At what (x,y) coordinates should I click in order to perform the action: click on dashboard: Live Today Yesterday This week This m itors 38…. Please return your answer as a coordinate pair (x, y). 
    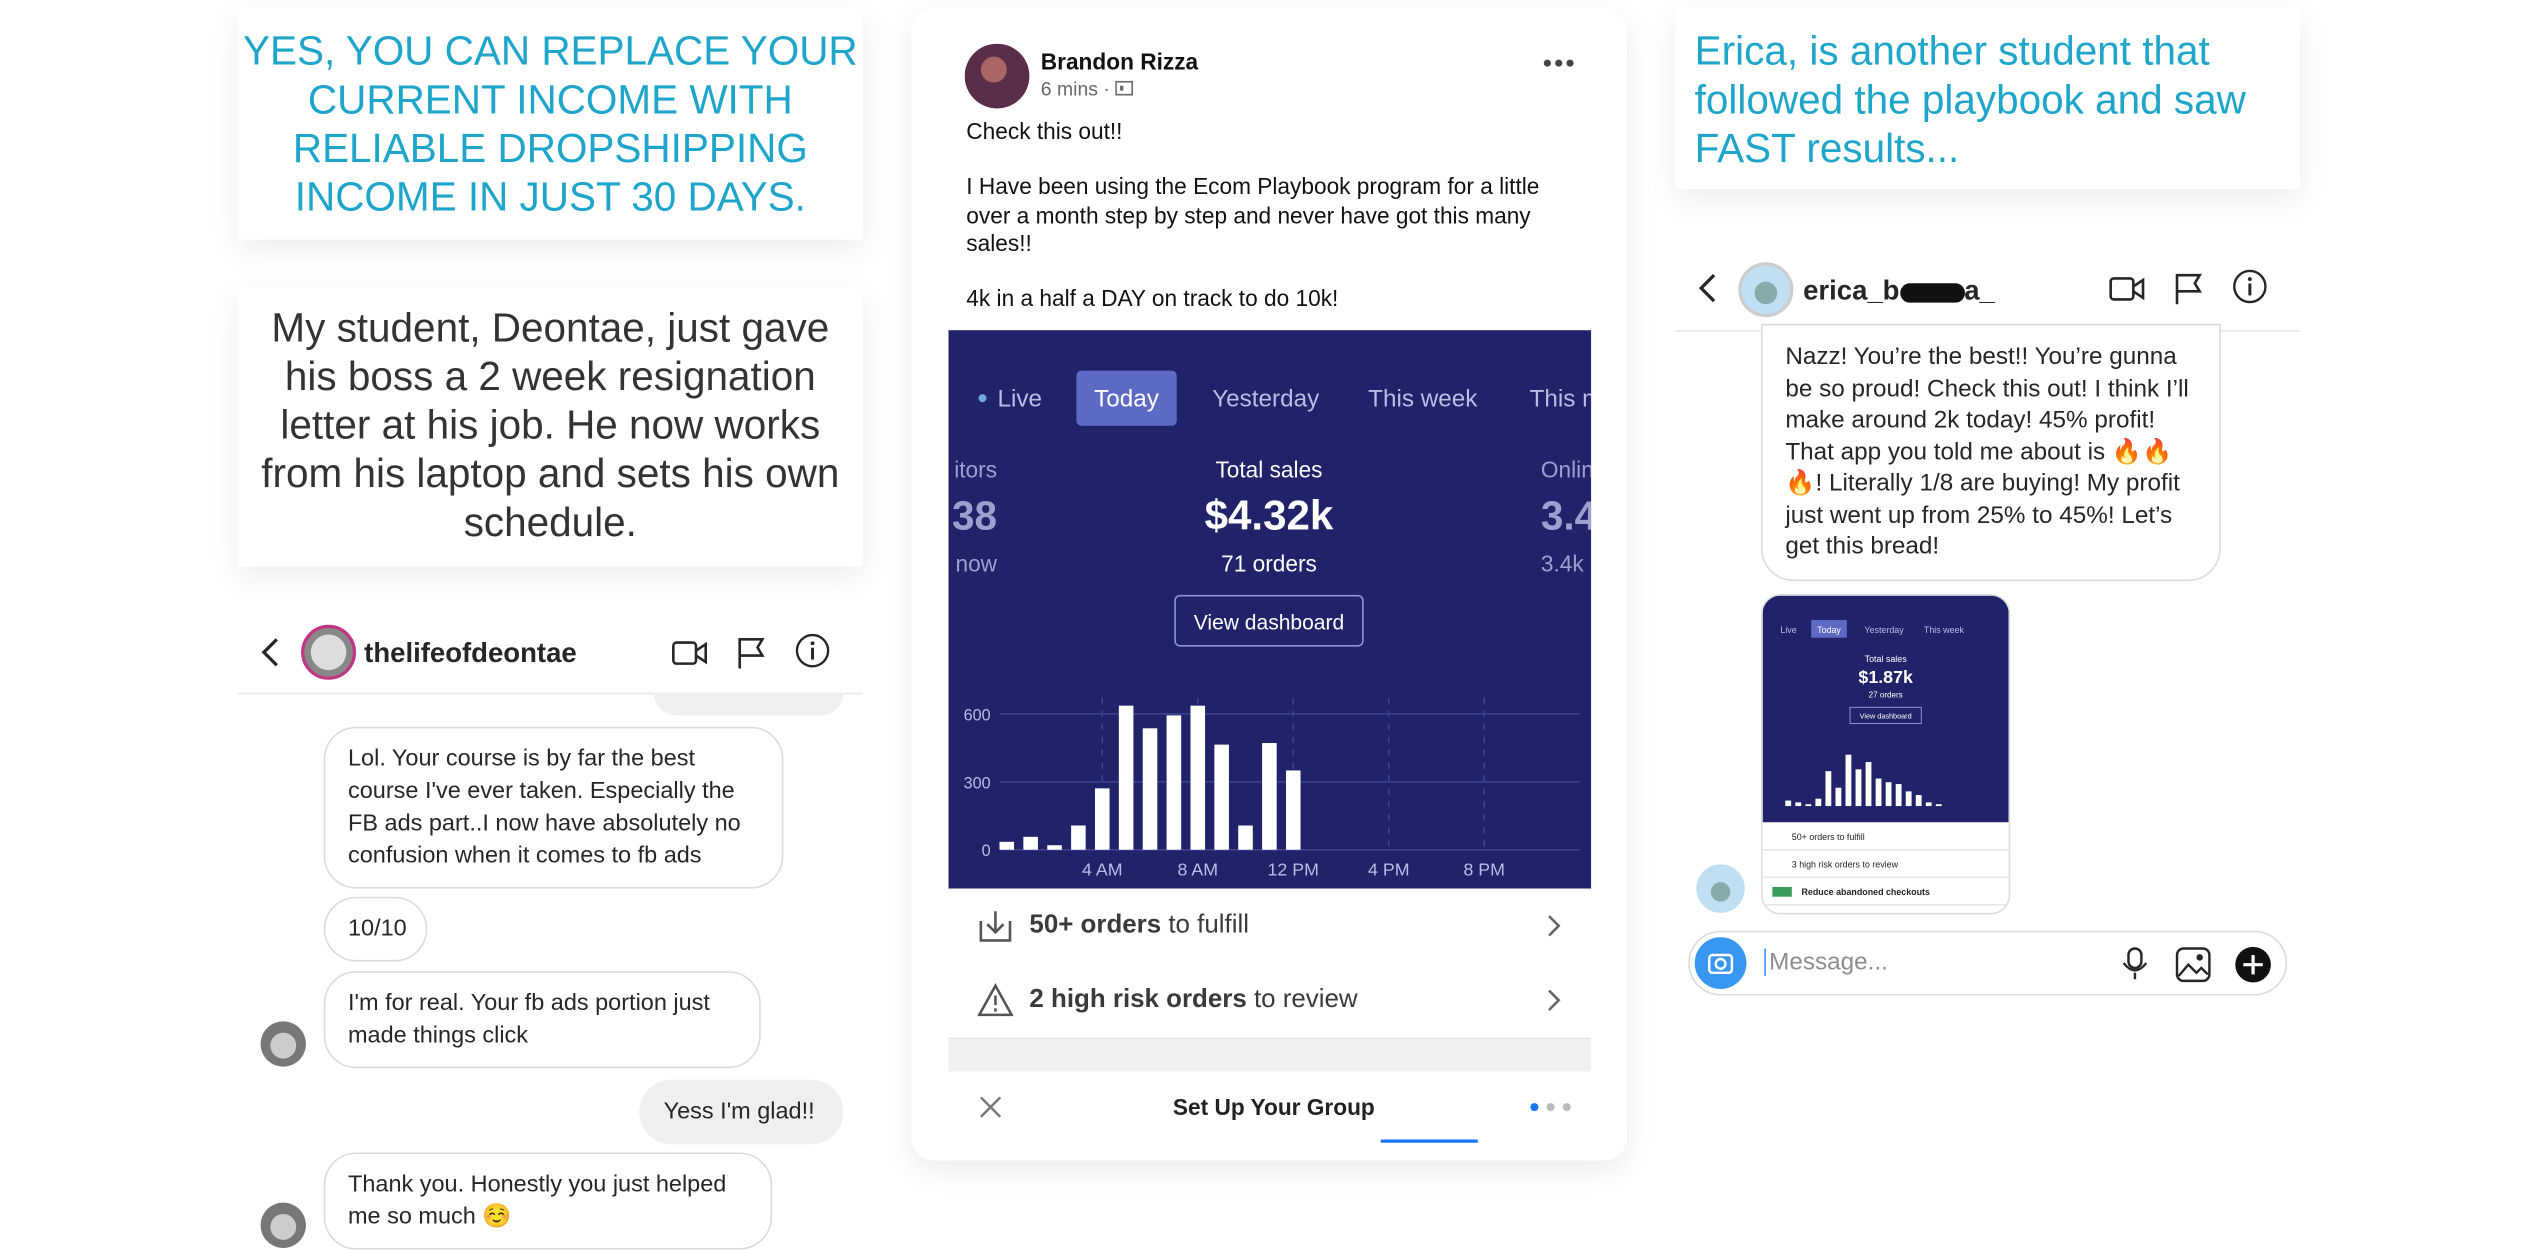
    Looking at the image, I should click on (1270, 609).